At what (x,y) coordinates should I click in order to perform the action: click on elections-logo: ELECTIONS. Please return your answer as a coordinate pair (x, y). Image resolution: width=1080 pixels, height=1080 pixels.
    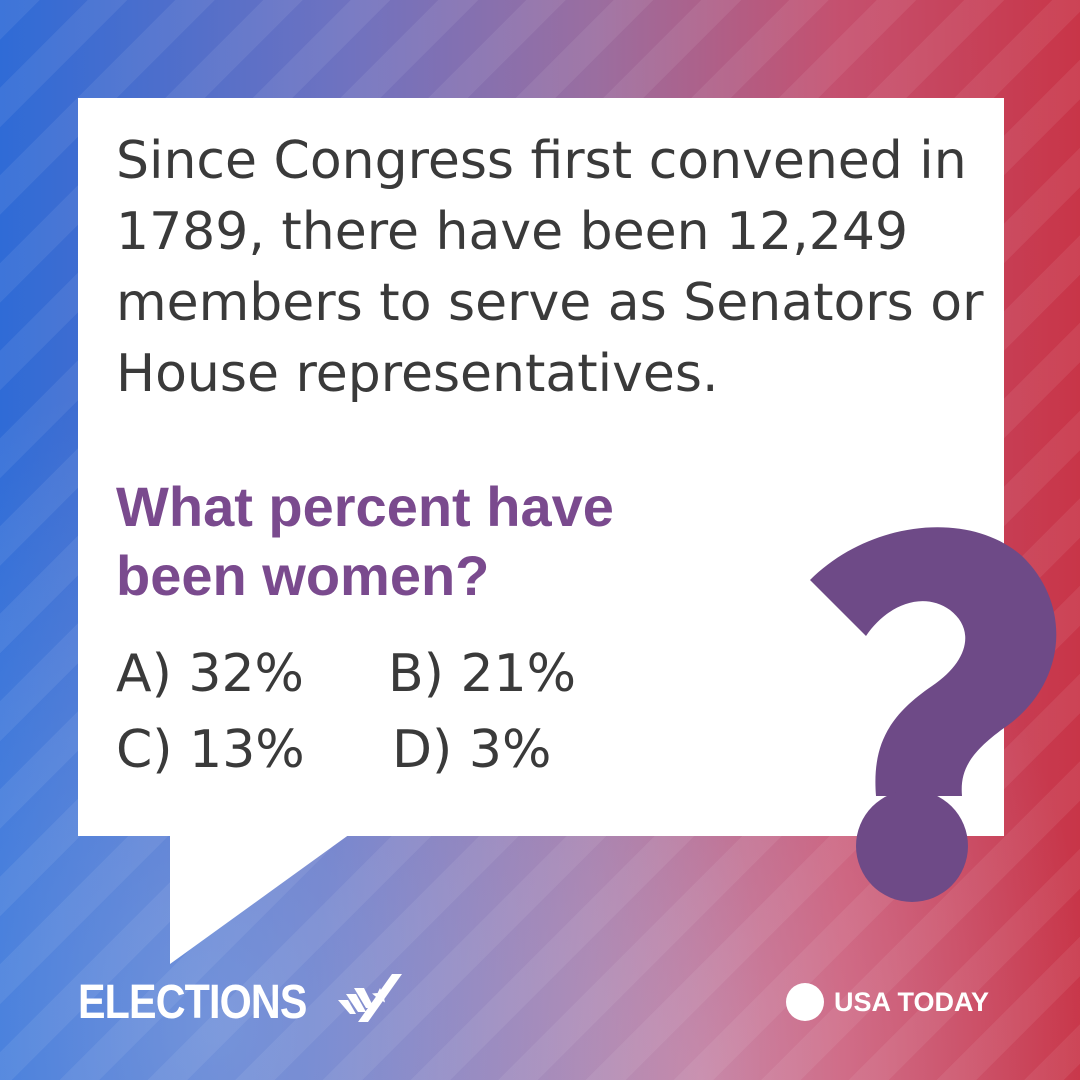
    Looking at the image, I should click on (240, 1001).